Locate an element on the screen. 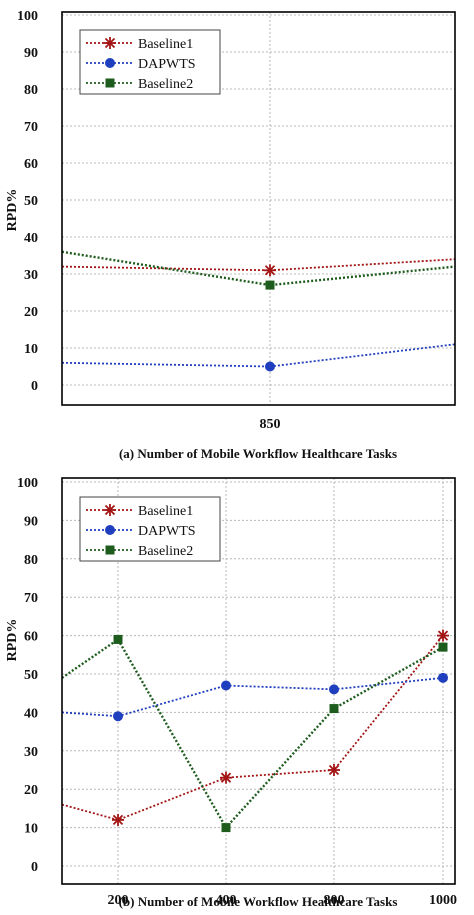 This screenshot has height=915, width=474. x-tick-label: 200 is located at coordinates (118, 900).